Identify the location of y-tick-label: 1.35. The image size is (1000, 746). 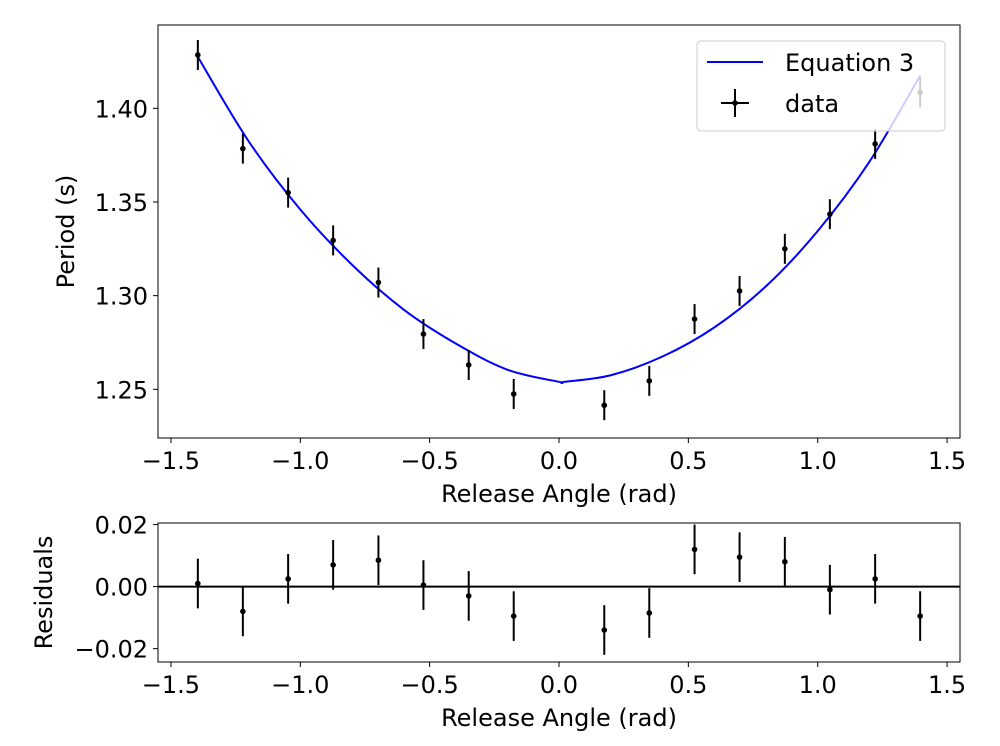
(121, 203).